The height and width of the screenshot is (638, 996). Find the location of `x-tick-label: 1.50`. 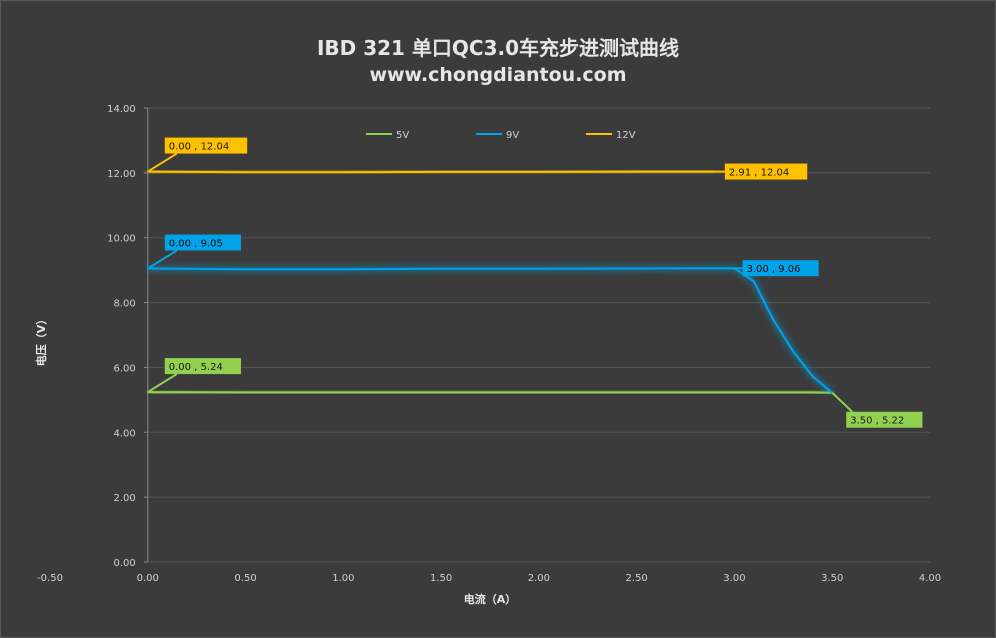

x-tick-label: 1.50 is located at coordinates (441, 578).